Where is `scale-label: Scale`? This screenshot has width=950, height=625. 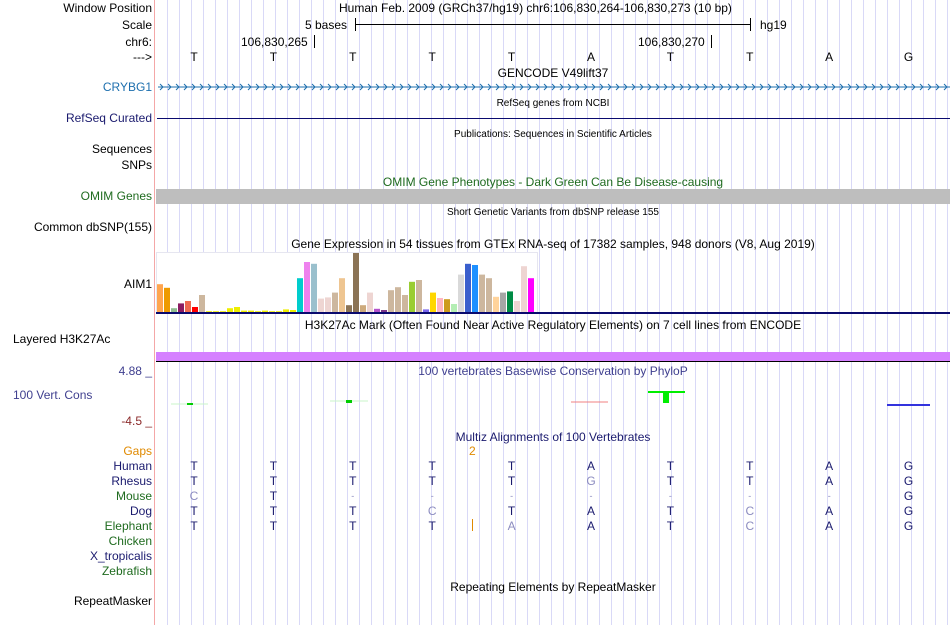 scale-label: Scale is located at coordinates (136, 25).